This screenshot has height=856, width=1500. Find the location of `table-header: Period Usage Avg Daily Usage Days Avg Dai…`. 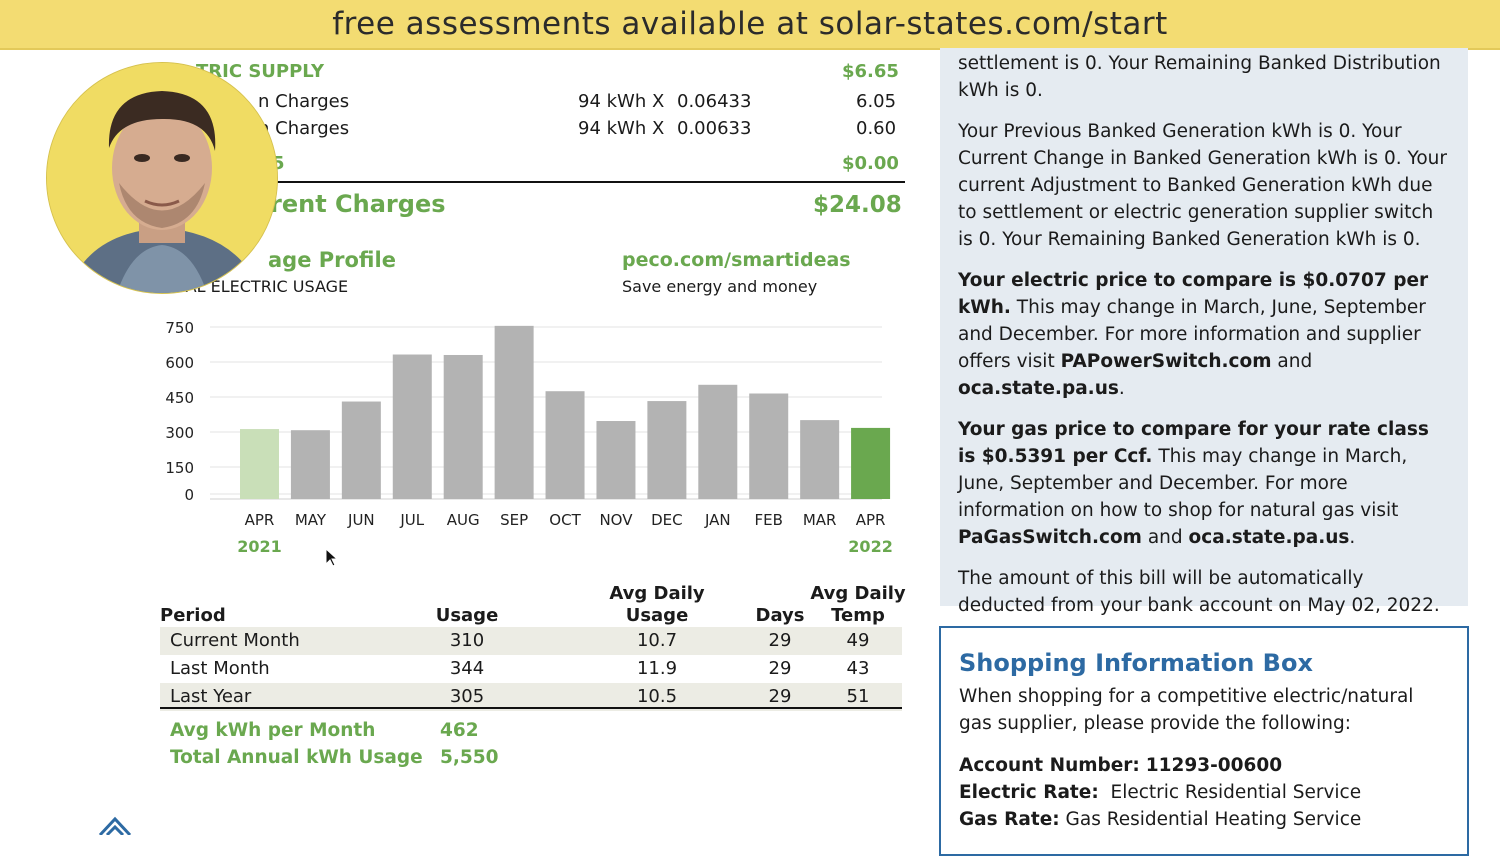

table-header: Period Usage Avg Daily Usage Days Avg Dai… is located at coordinates (533, 601).